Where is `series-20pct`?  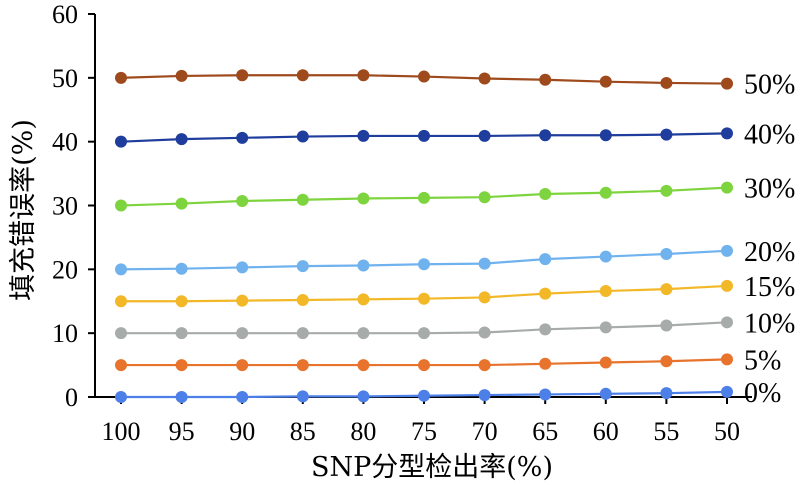
series-20pct is located at coordinates (424, 260).